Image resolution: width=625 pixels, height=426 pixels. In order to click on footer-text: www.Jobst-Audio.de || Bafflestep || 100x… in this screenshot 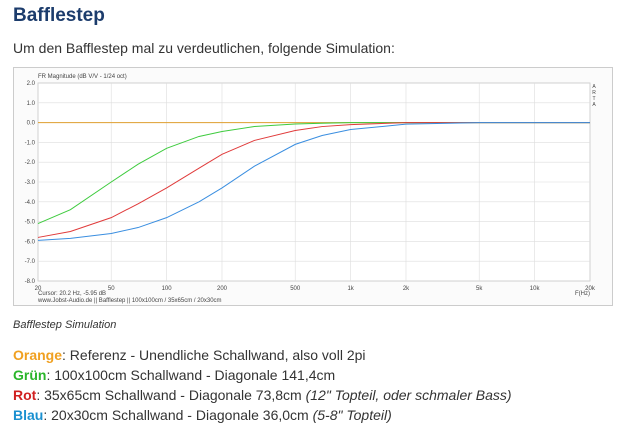, I will do `click(129, 301)`.